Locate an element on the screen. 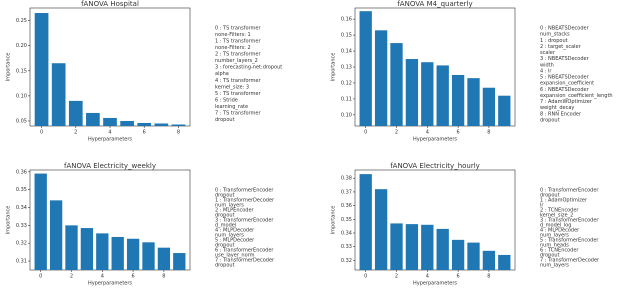  annotation: number_layers_2 is located at coordinates (236, 61).